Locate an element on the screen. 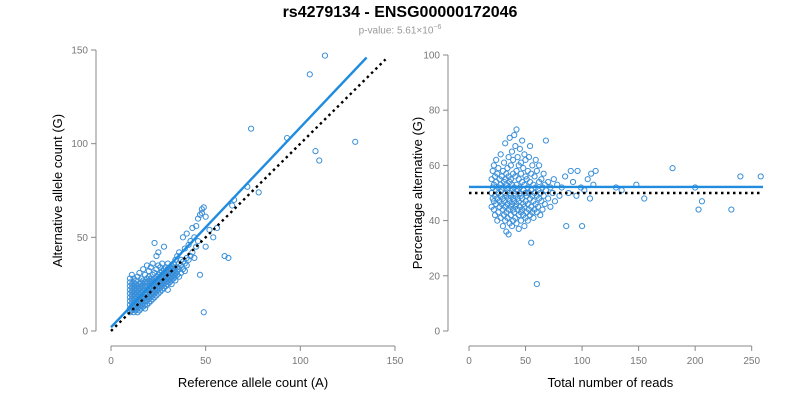  chart-subtitle: p-value: 5.61×10−6 is located at coordinates (400, 30).